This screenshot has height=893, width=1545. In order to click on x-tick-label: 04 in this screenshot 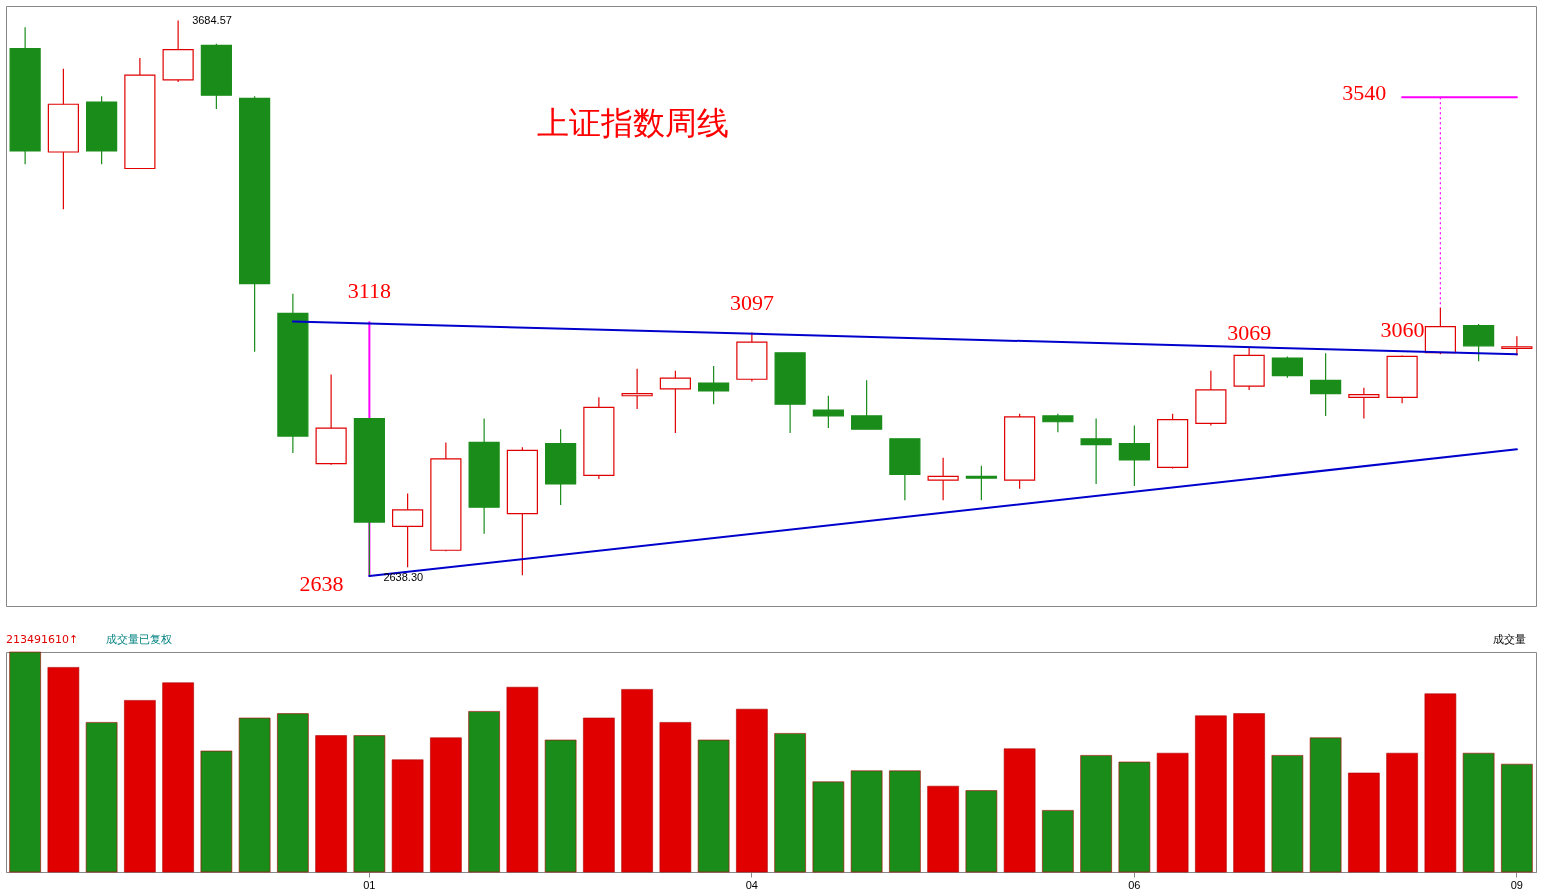, I will do `click(751, 884)`.